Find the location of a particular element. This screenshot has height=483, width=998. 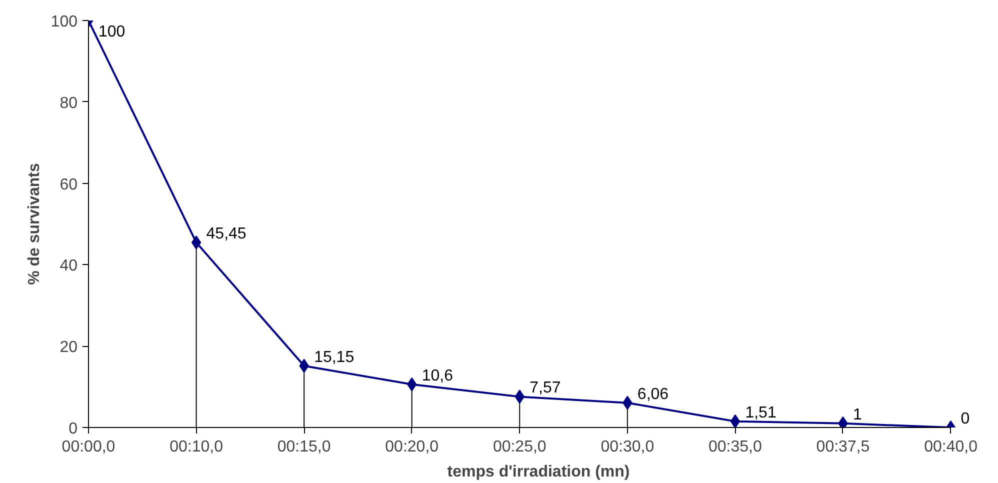

data-label: 10,6 is located at coordinates (438, 375).